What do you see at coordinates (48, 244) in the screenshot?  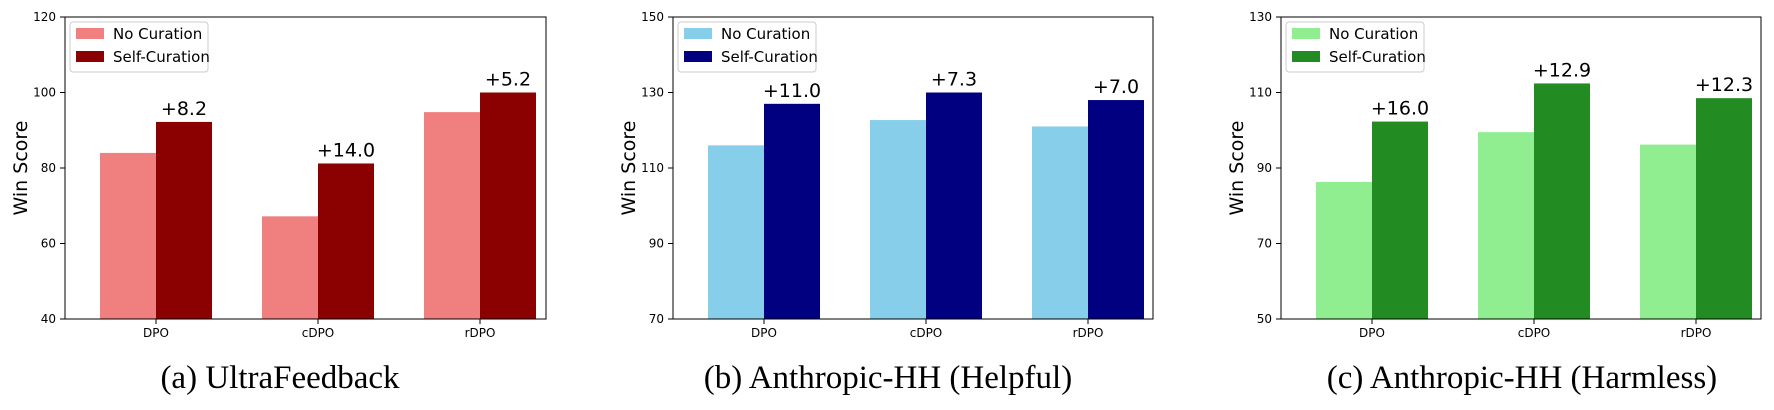 I see `y-tick-label: 60` at bounding box center [48, 244].